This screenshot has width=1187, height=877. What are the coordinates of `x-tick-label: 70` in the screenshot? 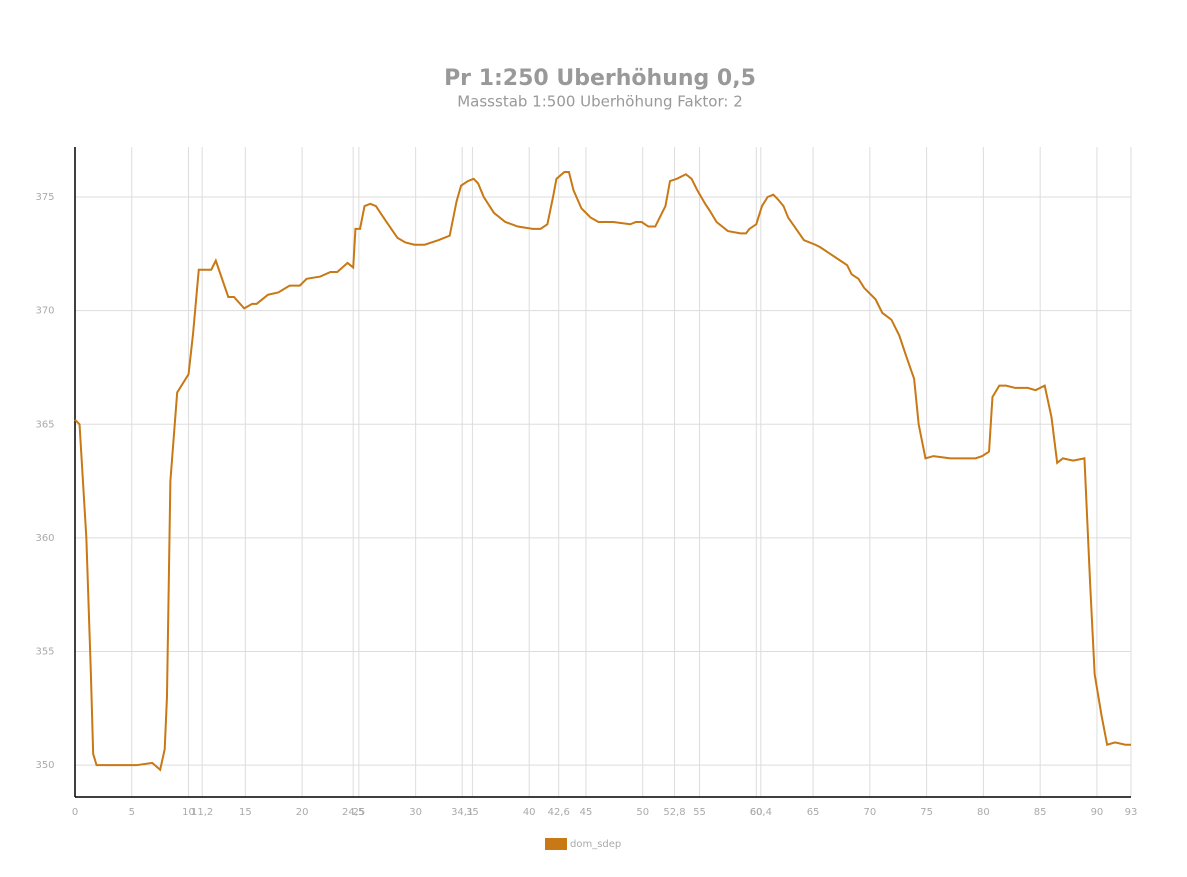 It's located at (869, 812).